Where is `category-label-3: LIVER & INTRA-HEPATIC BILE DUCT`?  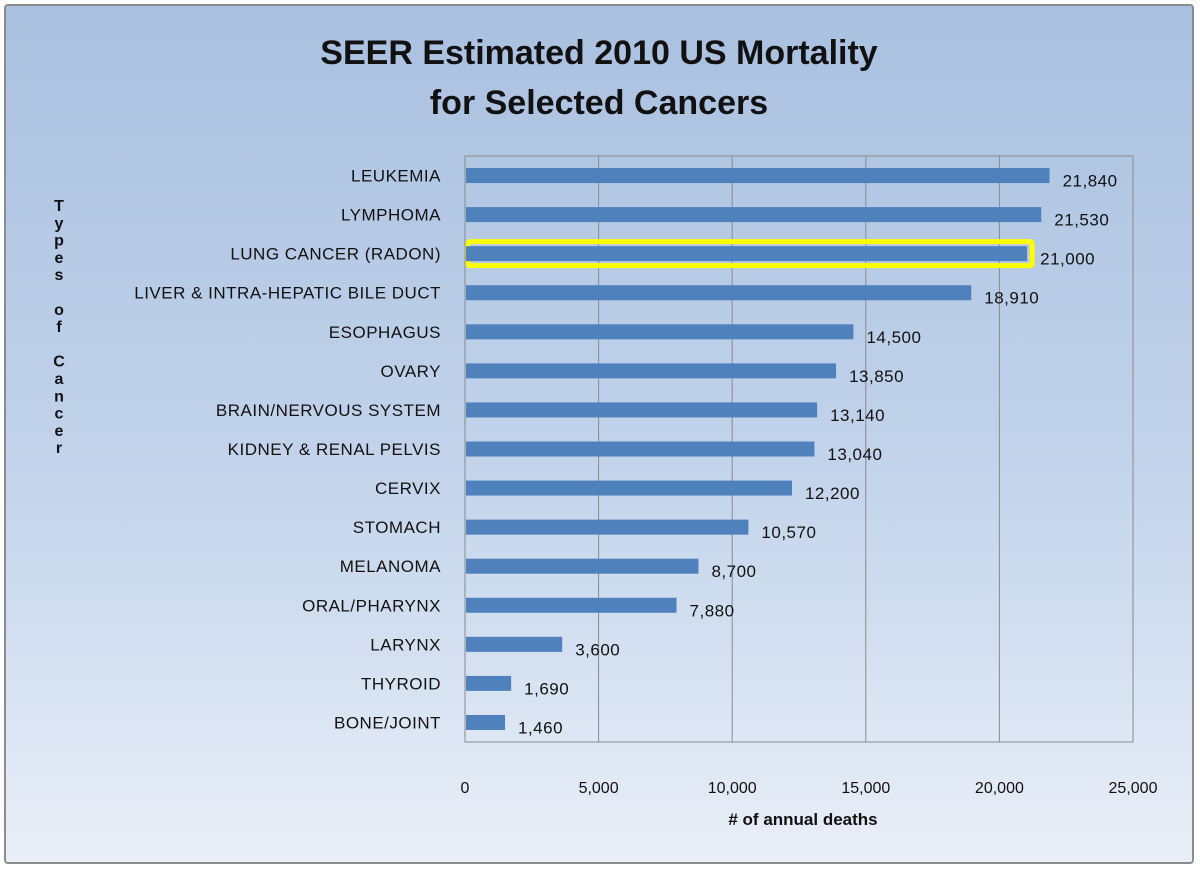
category-label-3: LIVER & INTRA-HEPATIC BILE DUCT is located at coordinates (287, 293).